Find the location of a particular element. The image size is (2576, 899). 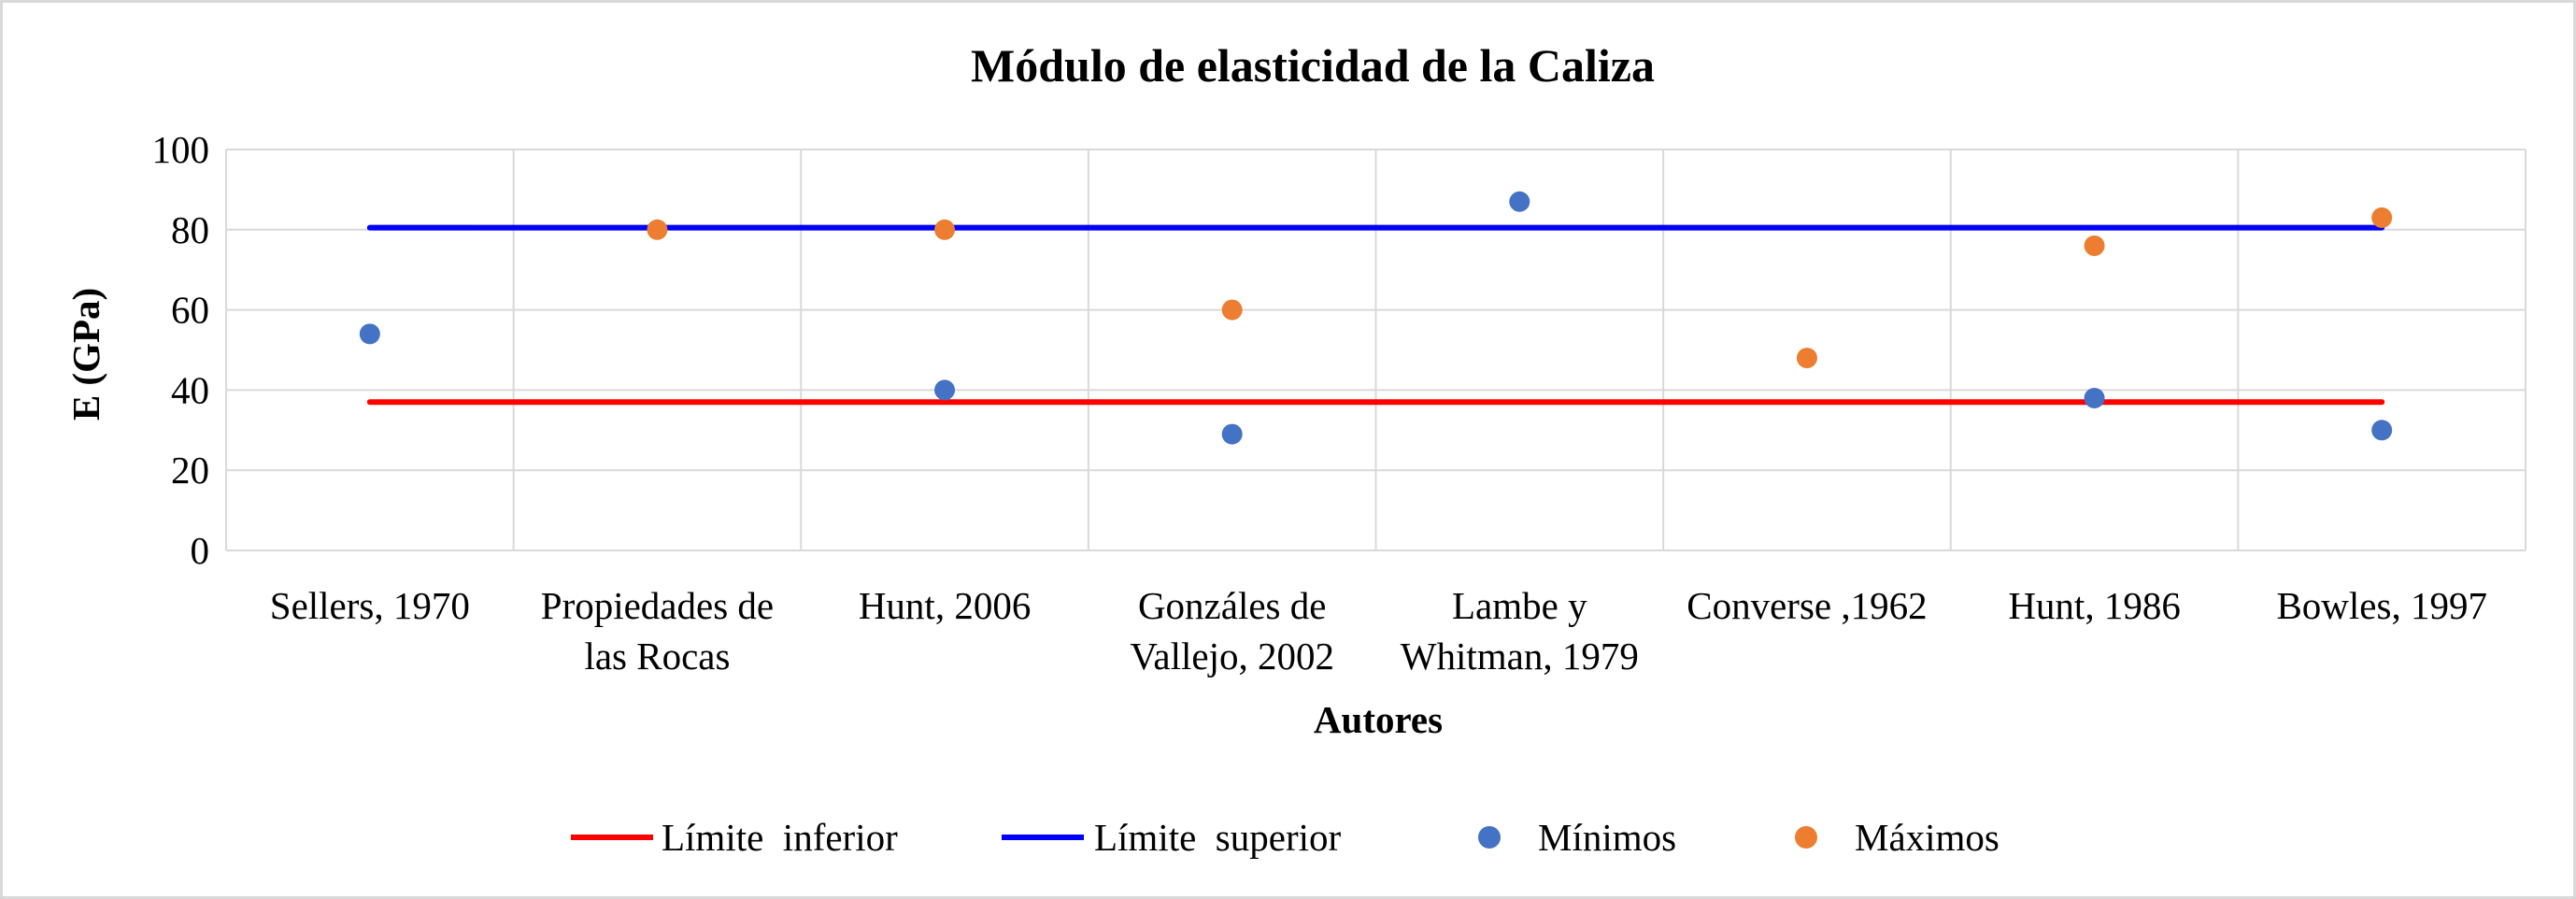

x-tick-label: Hunt, 2006 is located at coordinates (946, 605).